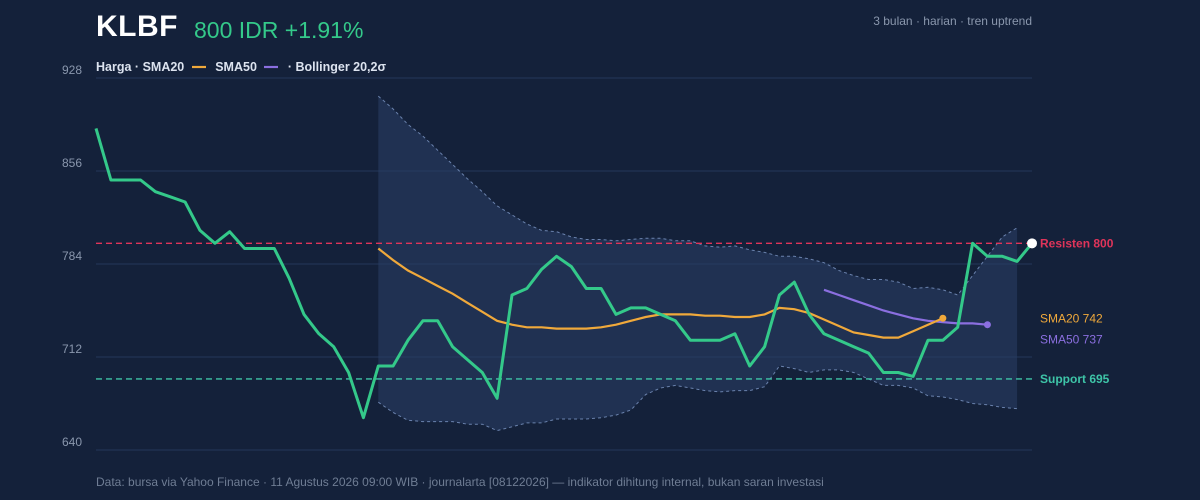 The image size is (1200, 500). I want to click on y-tick-label: 928, so click(72, 70).